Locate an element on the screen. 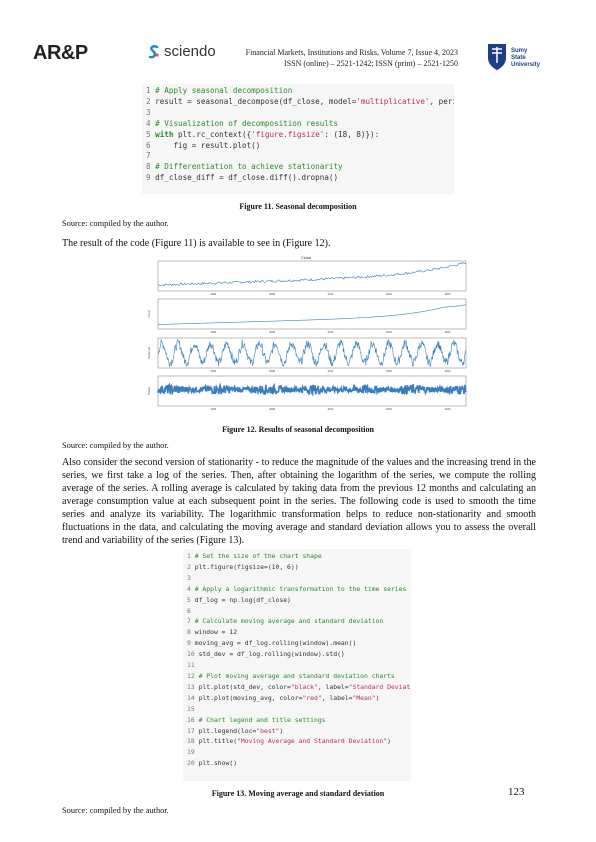  code-text: fig = result.plot() is located at coordinates (208, 145).